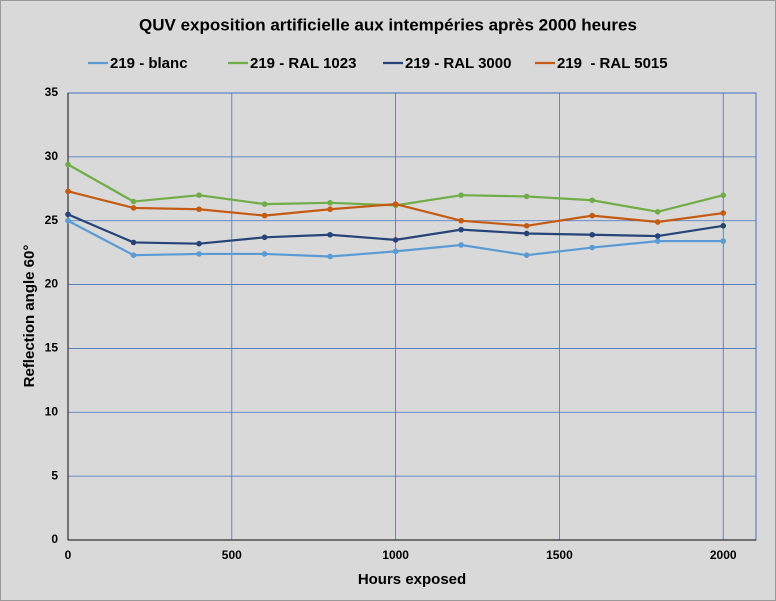 This screenshot has width=776, height=601. Describe the element at coordinates (395, 555) in the screenshot. I see `x-tick-label: 1000` at that location.